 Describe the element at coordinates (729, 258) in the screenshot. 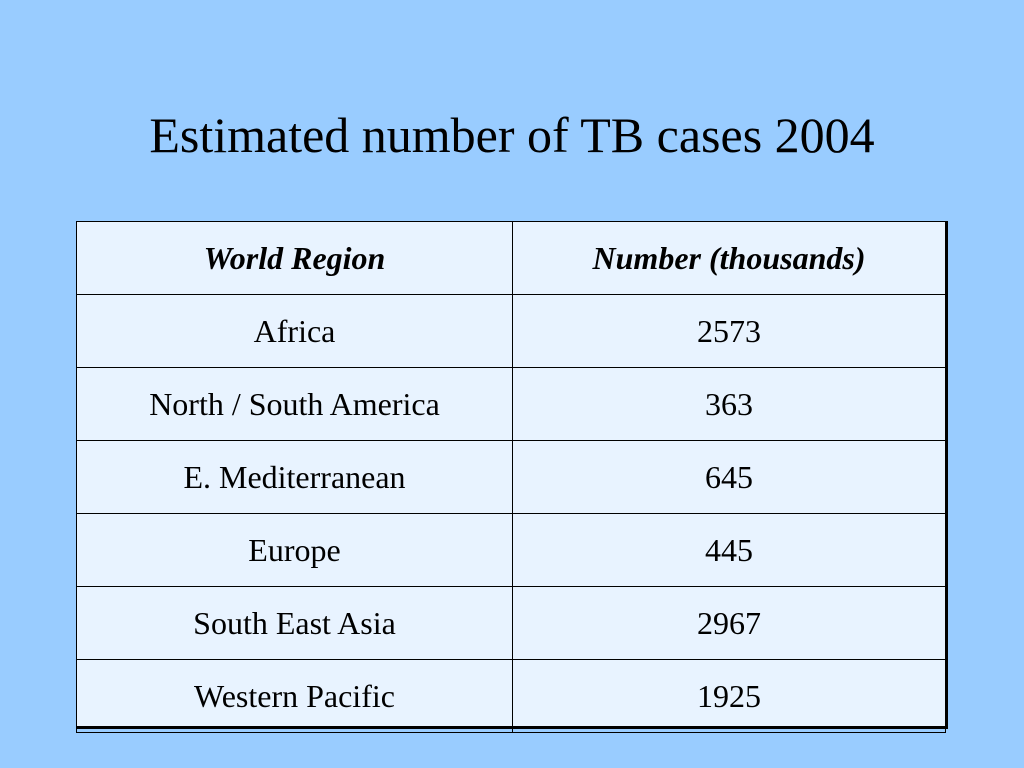

I see `header-number-thousands: Number (thousands)` at that location.